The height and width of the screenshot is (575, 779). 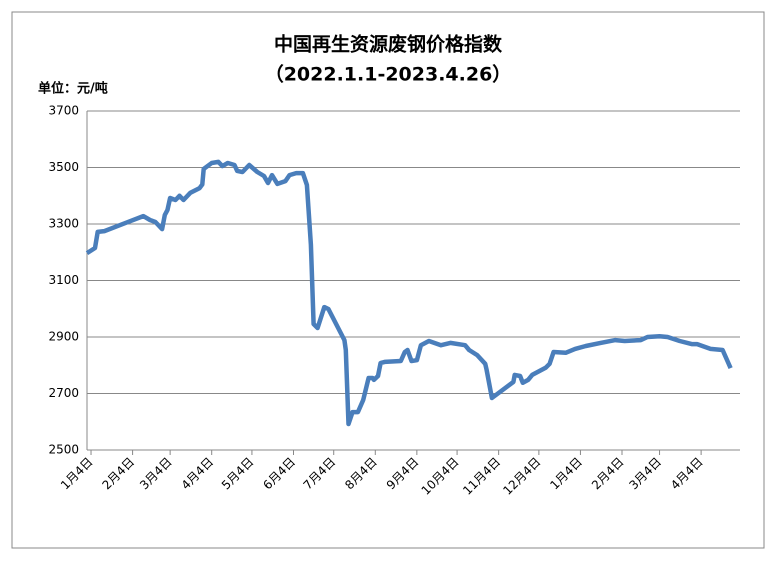 I want to click on chart-subtitle: （2022.1.1-2023.4.26）, so click(x=388, y=74).